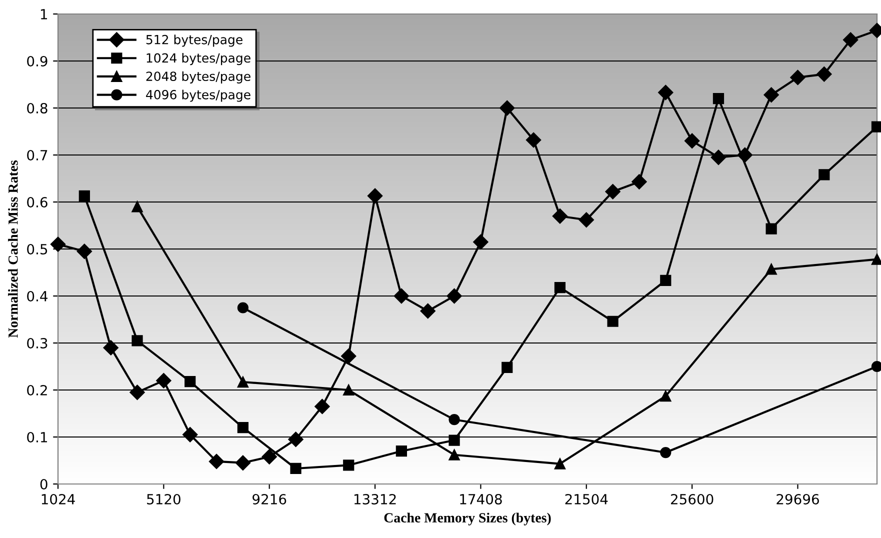 This screenshot has height=538, width=881. What do you see at coordinates (198, 96) in the screenshot?
I see `legend-label: 4096 bytes/page` at bounding box center [198, 96].